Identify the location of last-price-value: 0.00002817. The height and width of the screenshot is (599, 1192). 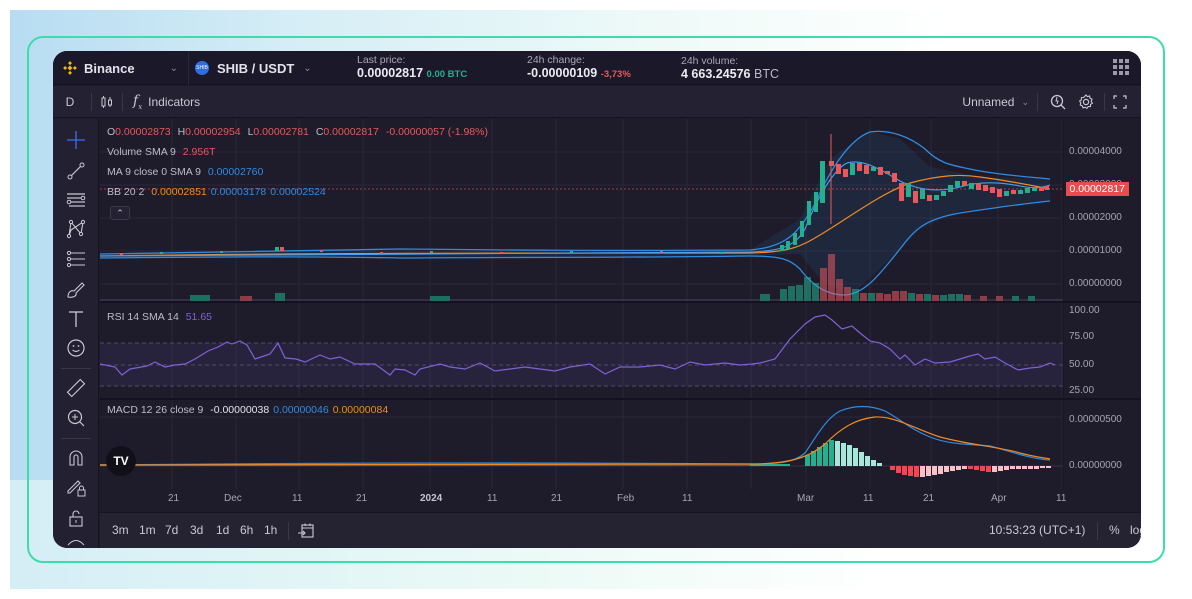
(390, 73).